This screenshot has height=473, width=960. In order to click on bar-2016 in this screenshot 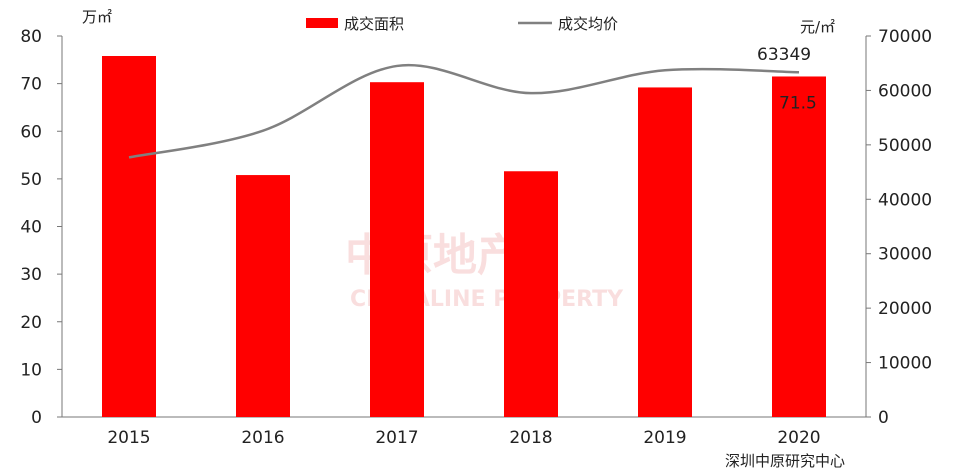, I will do `click(263, 296)`.